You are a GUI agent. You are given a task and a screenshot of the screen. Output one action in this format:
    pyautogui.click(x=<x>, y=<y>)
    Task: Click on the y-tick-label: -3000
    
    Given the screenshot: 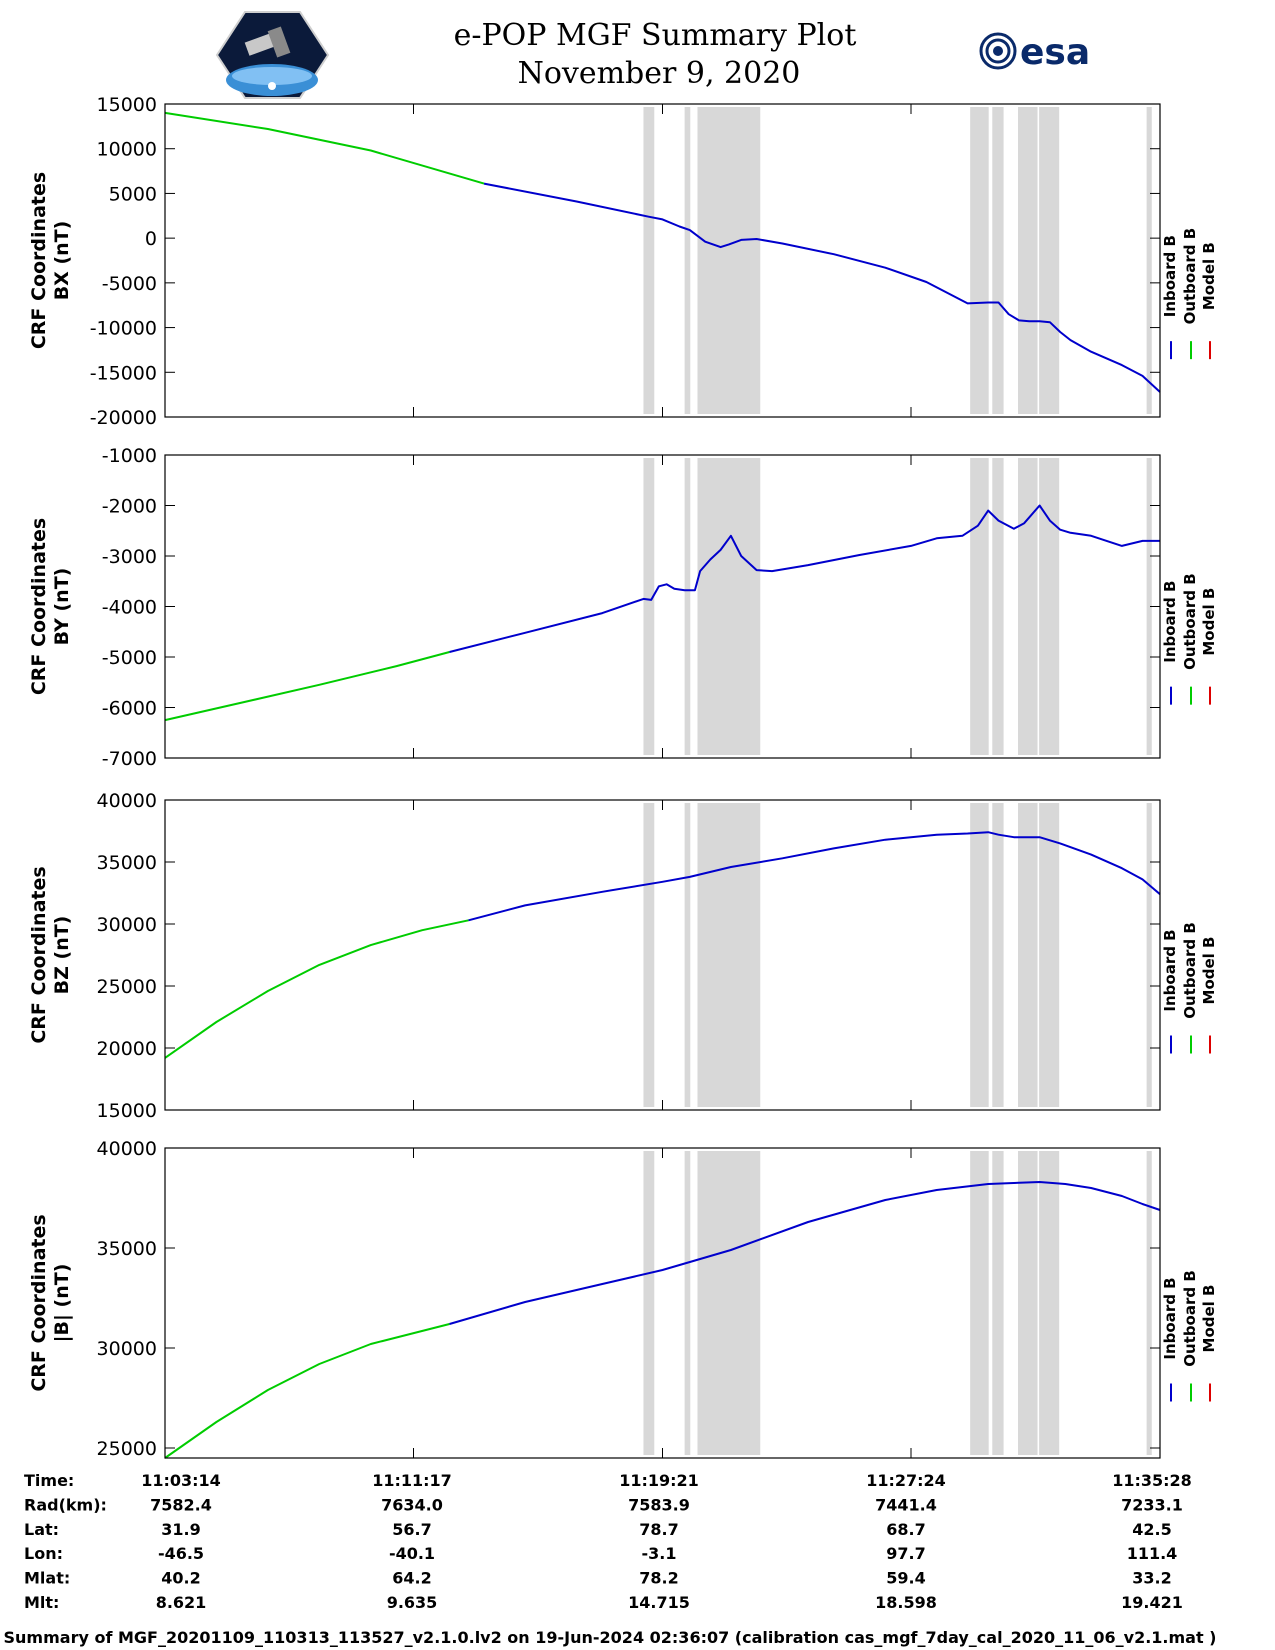 What is the action you would take?
    pyautogui.click(x=129, y=557)
    